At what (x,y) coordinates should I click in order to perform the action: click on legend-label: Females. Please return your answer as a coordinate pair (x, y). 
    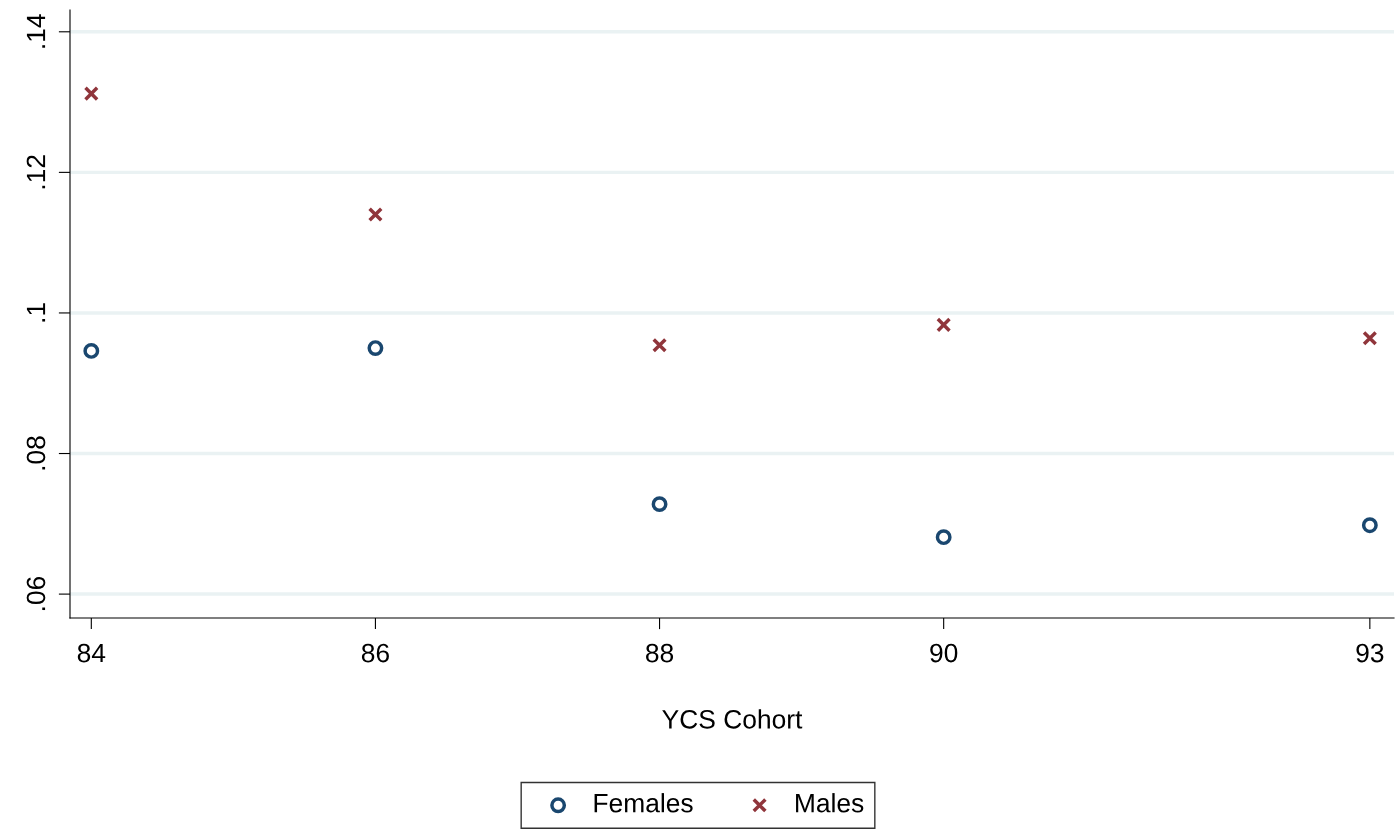
    Looking at the image, I should click on (643, 803).